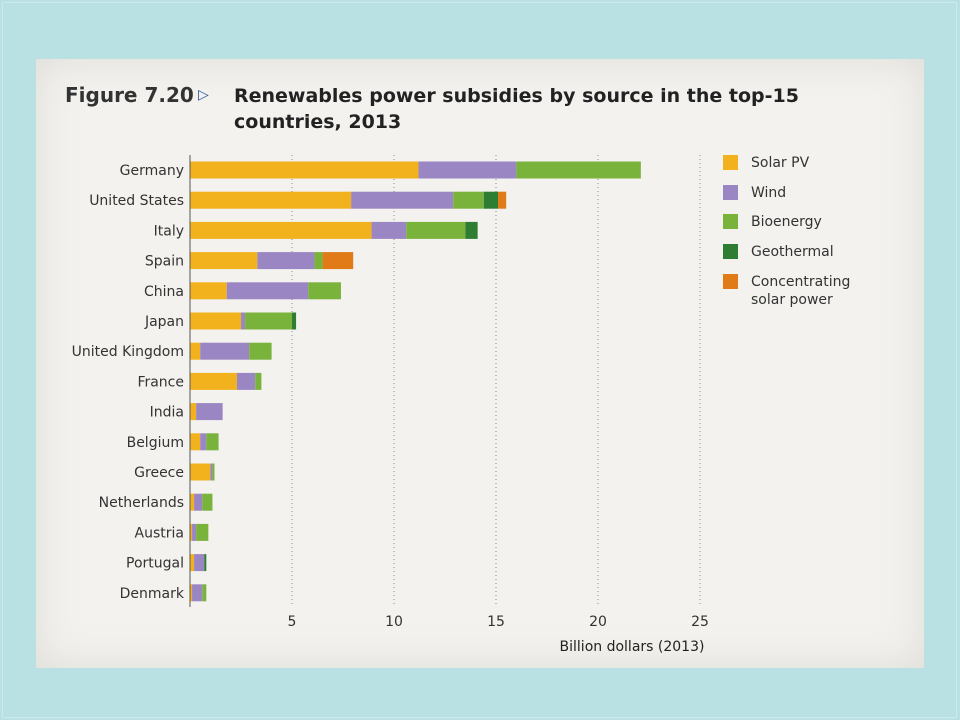  Describe the element at coordinates (164, 322) in the screenshot. I see `category-label: Japan` at that location.